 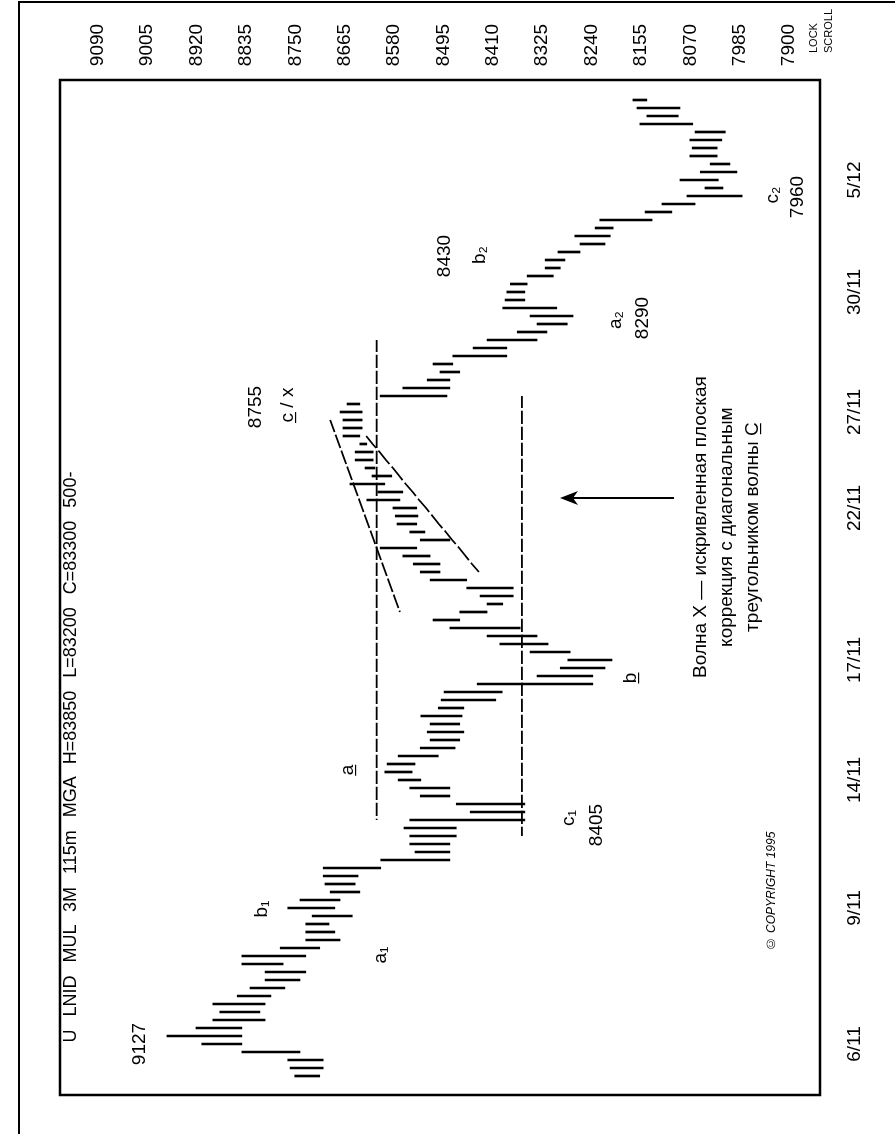 I want to click on y-tick-label: 27/11, so click(x=854, y=412).